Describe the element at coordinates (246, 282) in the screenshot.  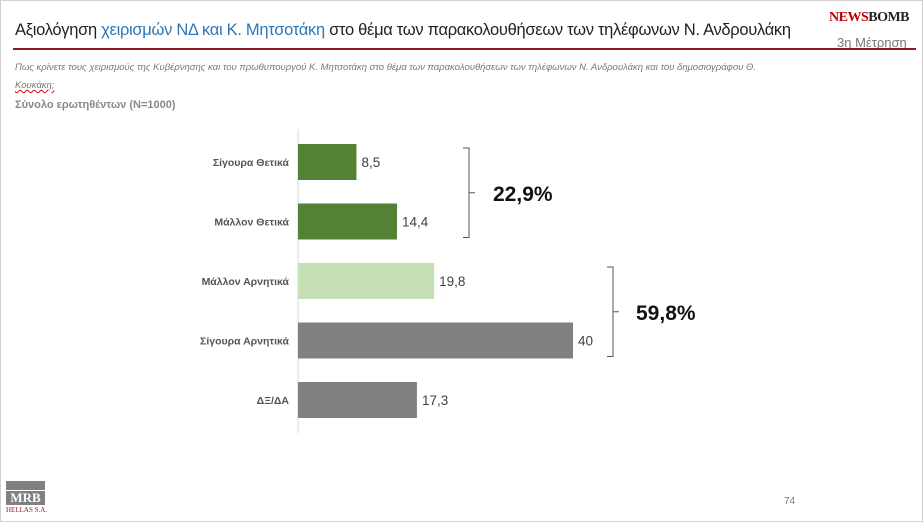
I see `category-label: Μάλλον Αρνητικά` at that location.